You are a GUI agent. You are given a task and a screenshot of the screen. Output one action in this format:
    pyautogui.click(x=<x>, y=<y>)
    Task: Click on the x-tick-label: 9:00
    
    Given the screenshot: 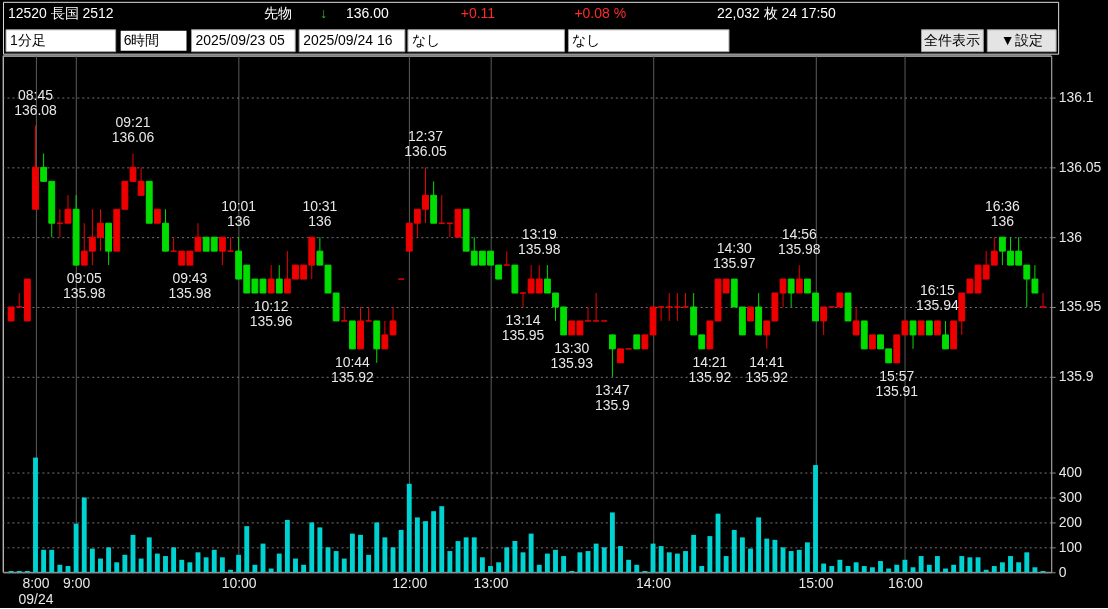 What is the action you would take?
    pyautogui.click(x=77, y=582)
    